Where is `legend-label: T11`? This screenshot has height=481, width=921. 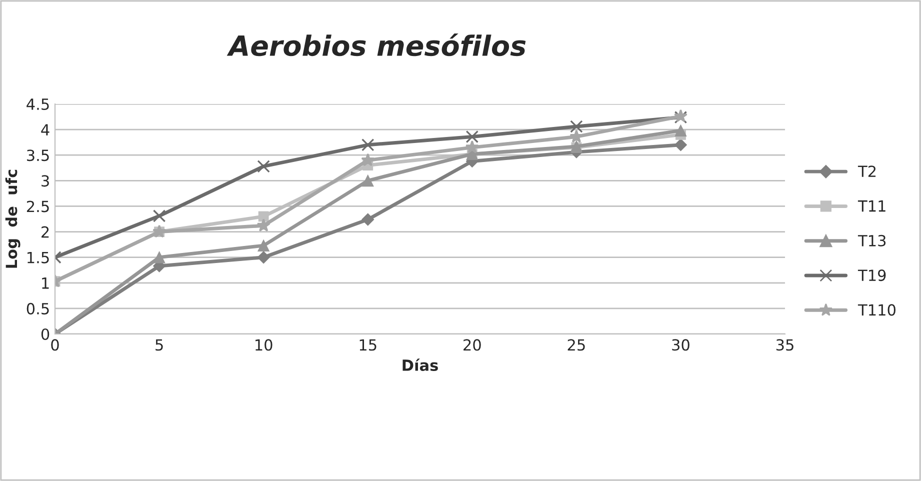
legend-label: T11 is located at coordinates (872, 206).